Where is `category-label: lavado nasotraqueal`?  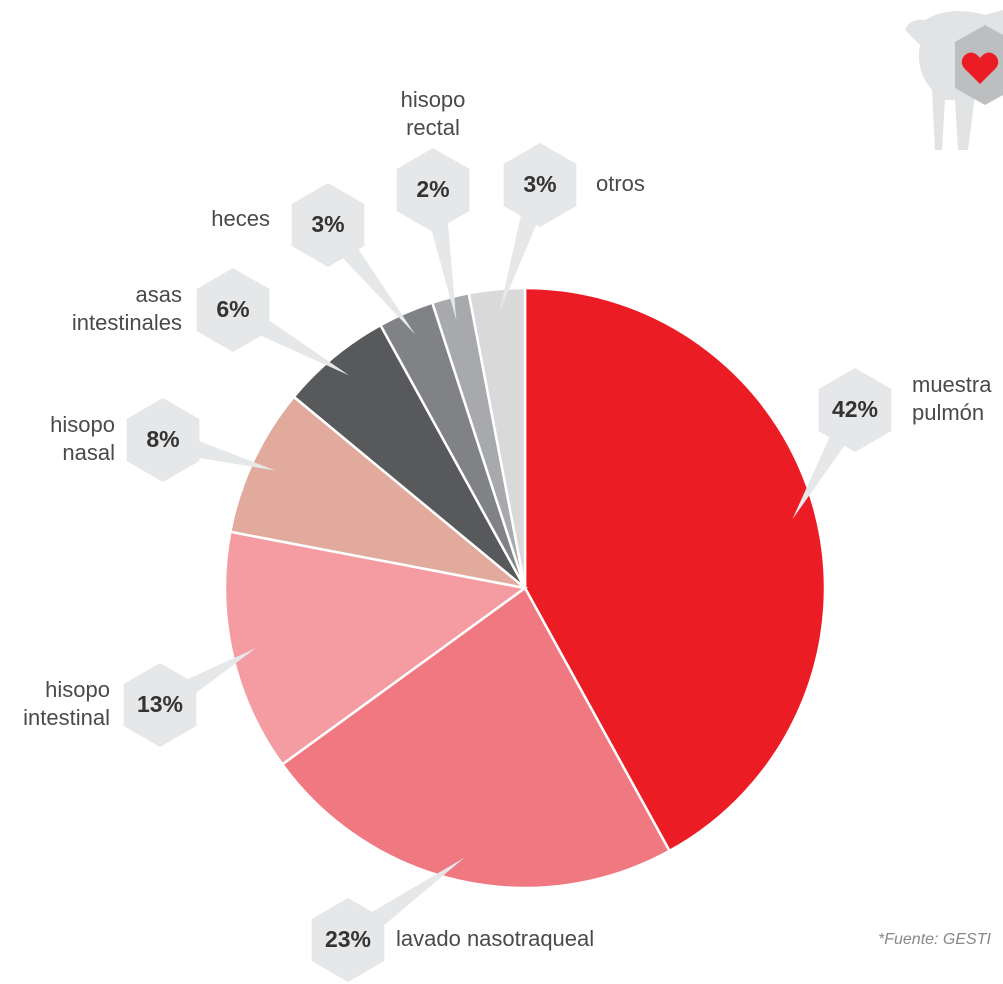
category-label: lavado nasotraqueal is located at coordinates (495, 938).